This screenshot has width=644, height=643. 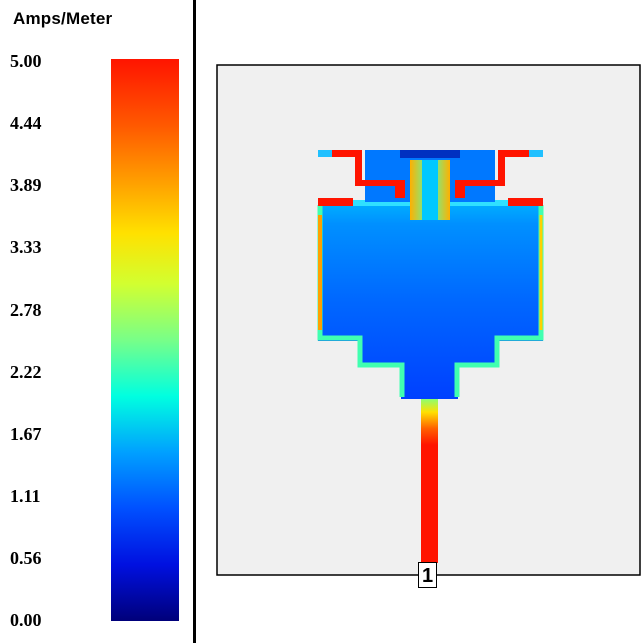 What do you see at coordinates (429, 481) in the screenshot?
I see `feed-line` at bounding box center [429, 481].